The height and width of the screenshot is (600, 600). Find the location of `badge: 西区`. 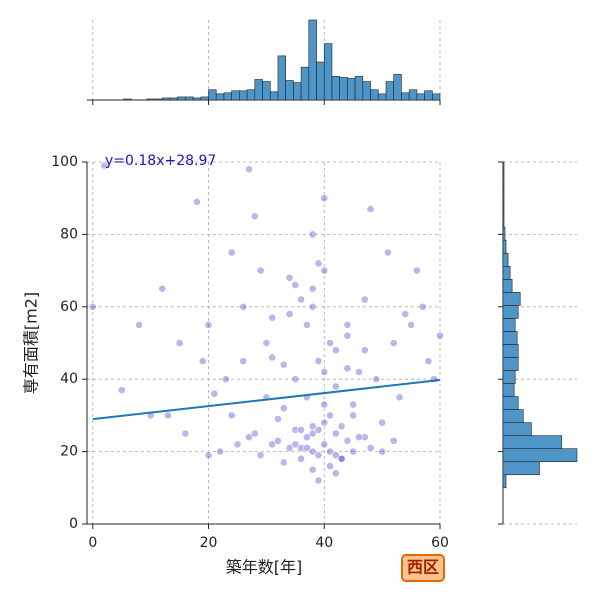

badge: 西区 is located at coordinates (423, 567).